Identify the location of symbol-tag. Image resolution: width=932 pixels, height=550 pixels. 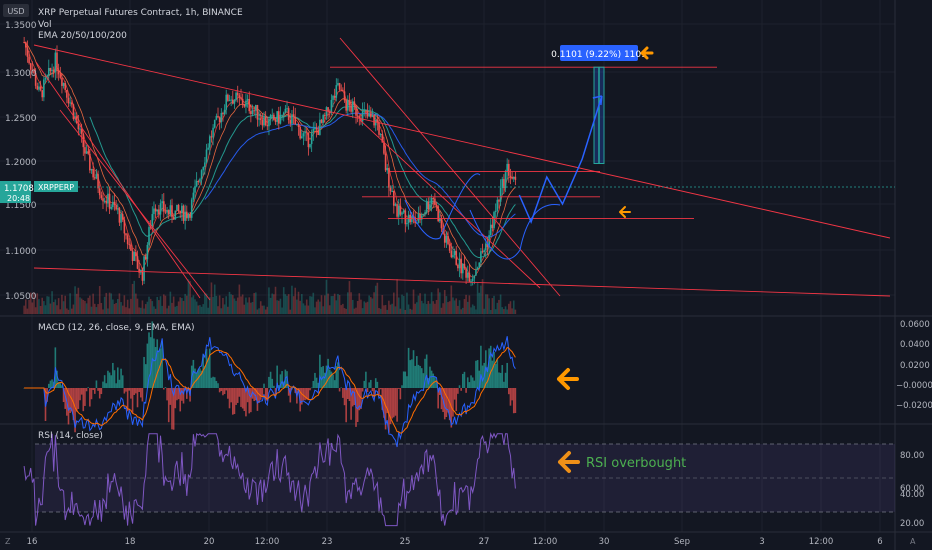
(56, 186).